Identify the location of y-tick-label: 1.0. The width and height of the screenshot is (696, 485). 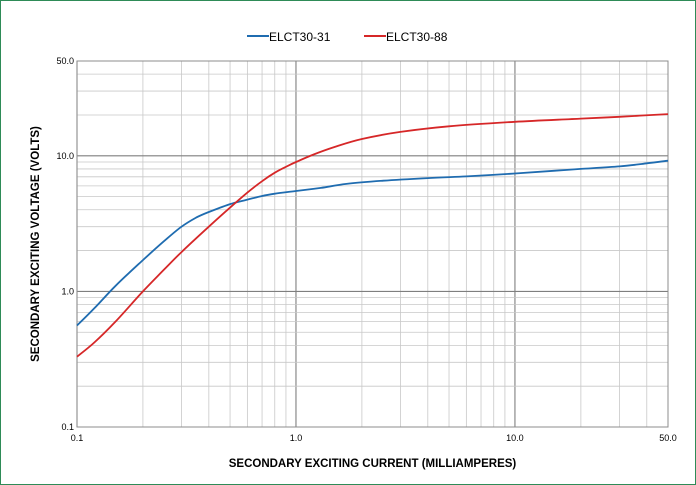
(67, 291).